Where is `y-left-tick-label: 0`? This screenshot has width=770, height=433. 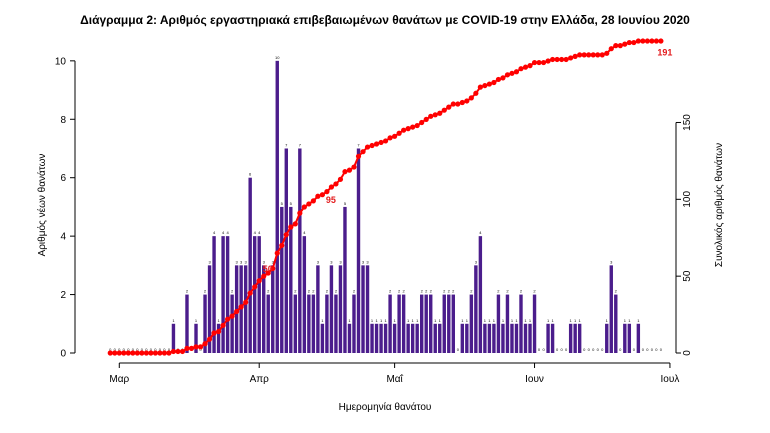 y-left-tick-label: 0 is located at coordinates (63, 354).